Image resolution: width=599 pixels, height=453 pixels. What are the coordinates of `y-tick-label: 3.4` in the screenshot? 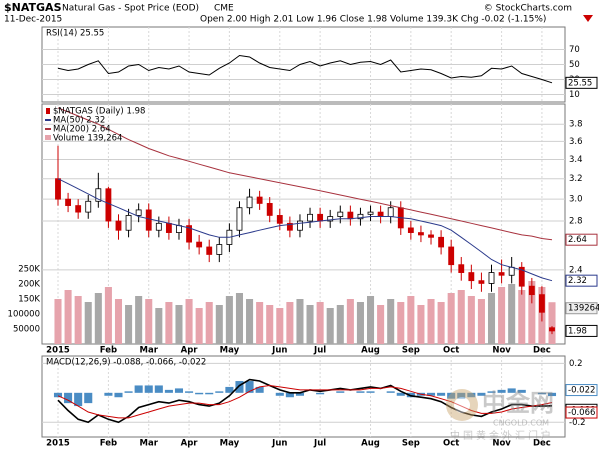 It's located at (576, 160).